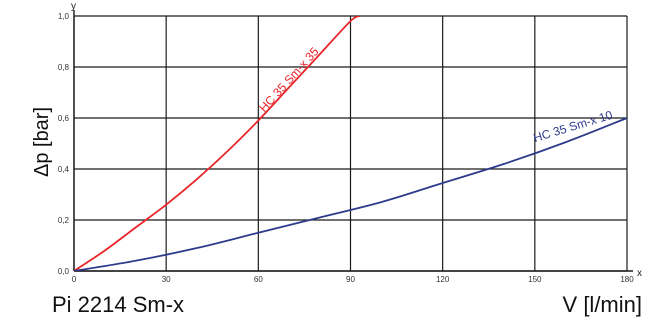  I want to click on series-label-0: HC 35 Sm-x 35, so click(289, 79).